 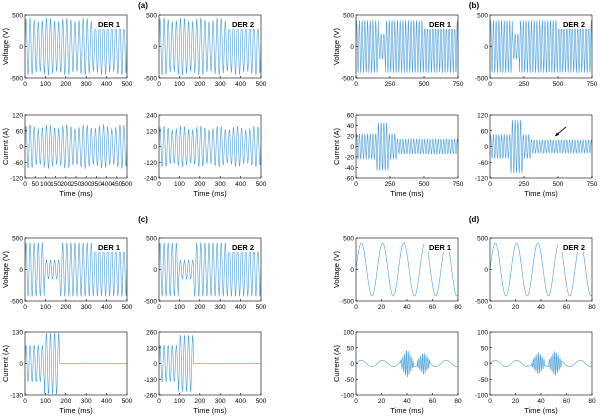 I want to click on annotation-arrow-head, so click(x=557, y=134).